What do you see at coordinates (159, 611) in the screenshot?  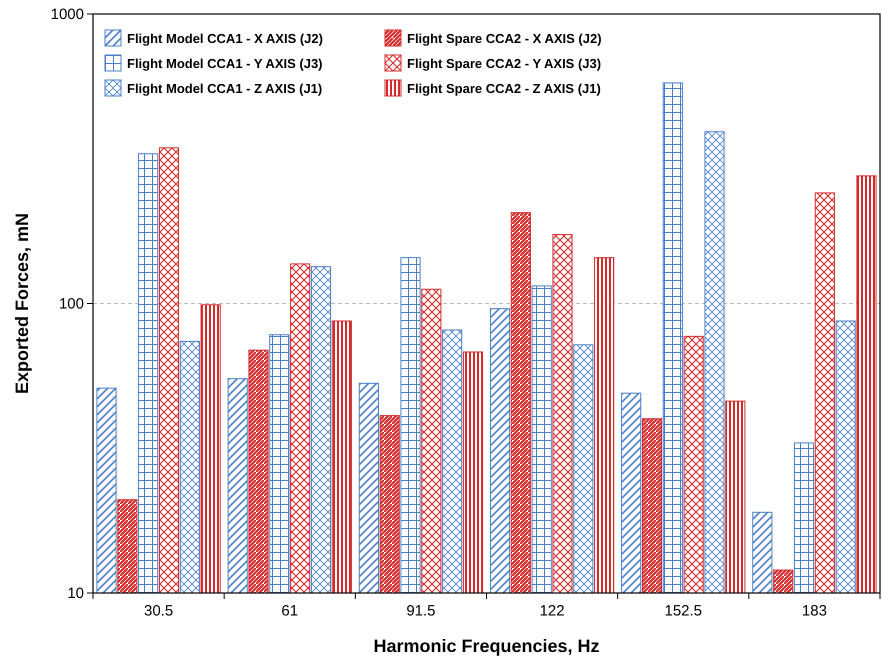 I see `x-tick-label: 30.5` at bounding box center [159, 611].